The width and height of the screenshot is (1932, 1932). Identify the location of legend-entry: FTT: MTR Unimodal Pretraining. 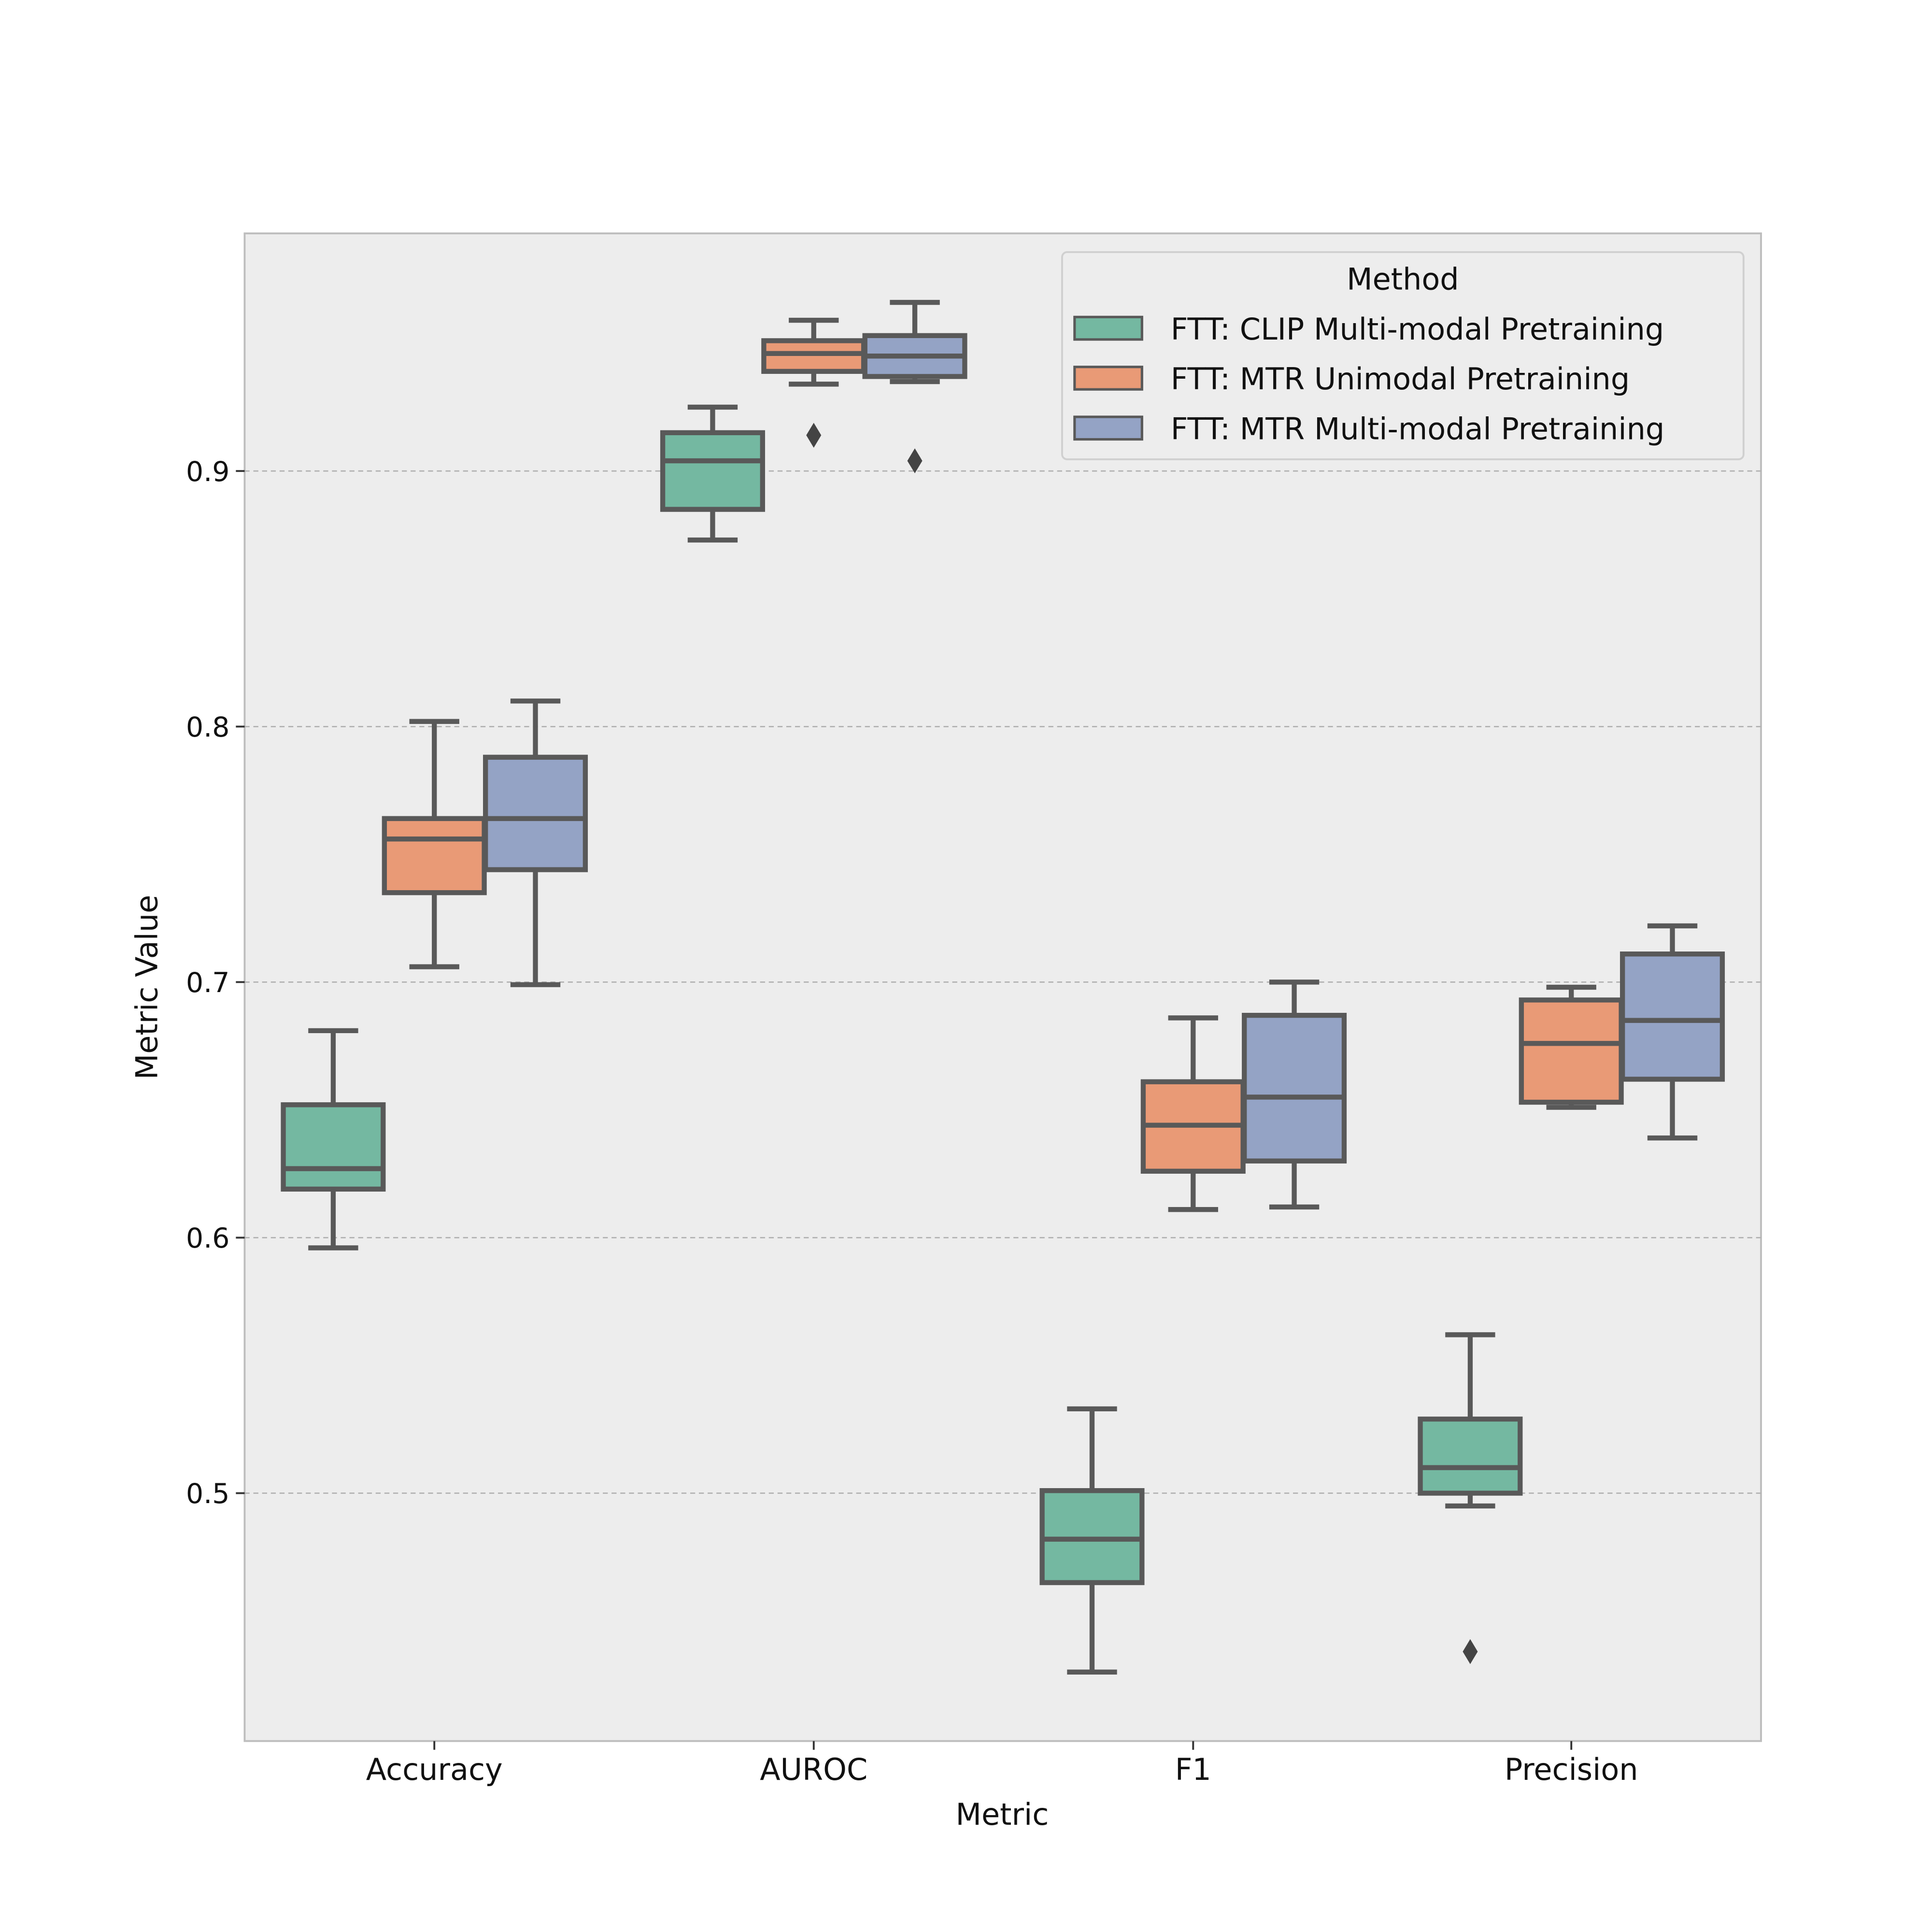
(1400, 379).